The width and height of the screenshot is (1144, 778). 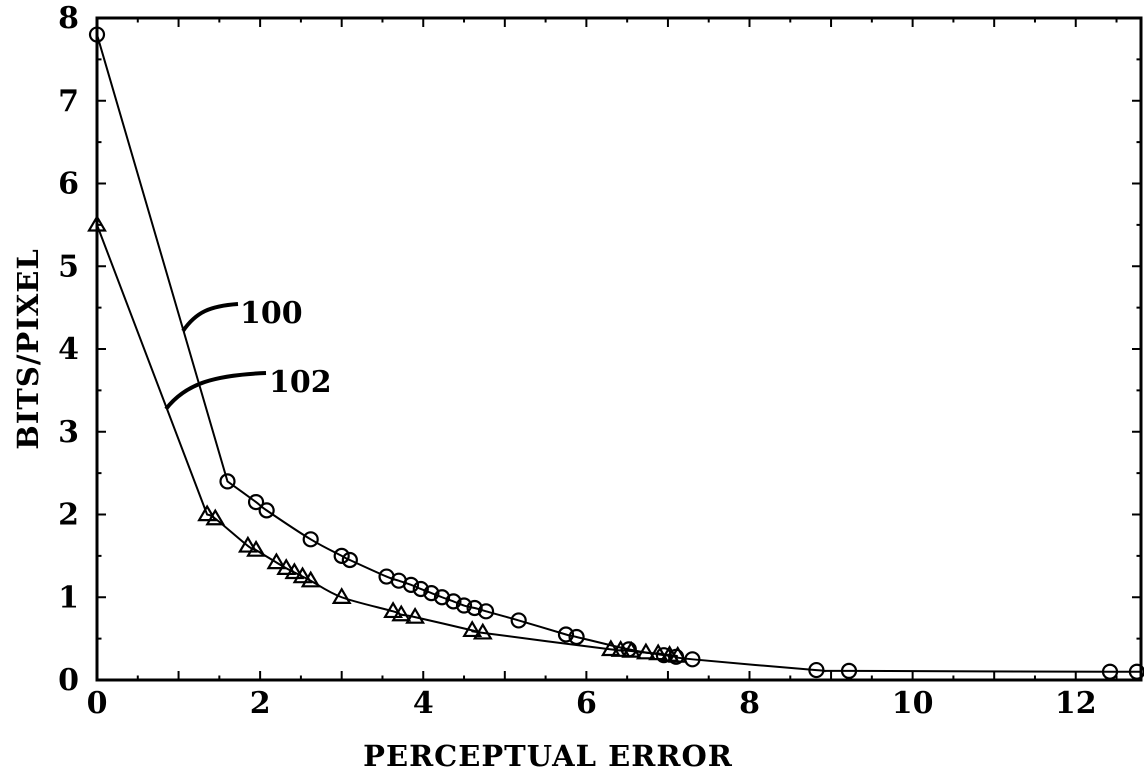 I want to click on callout-label-102: 102, so click(x=300, y=382).